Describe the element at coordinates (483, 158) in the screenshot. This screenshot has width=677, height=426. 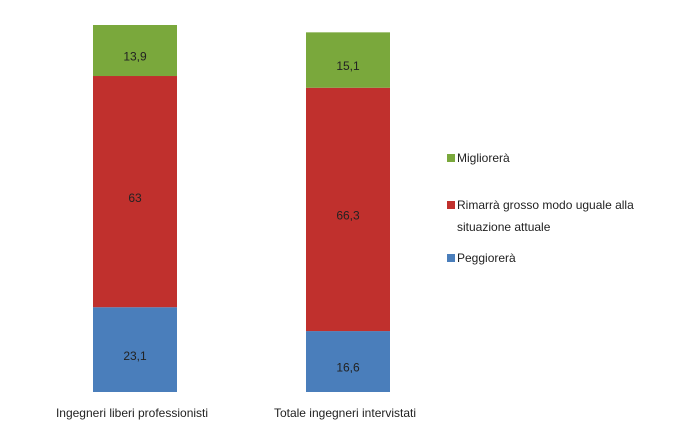
I see `legend-label: Migliorerà` at that location.